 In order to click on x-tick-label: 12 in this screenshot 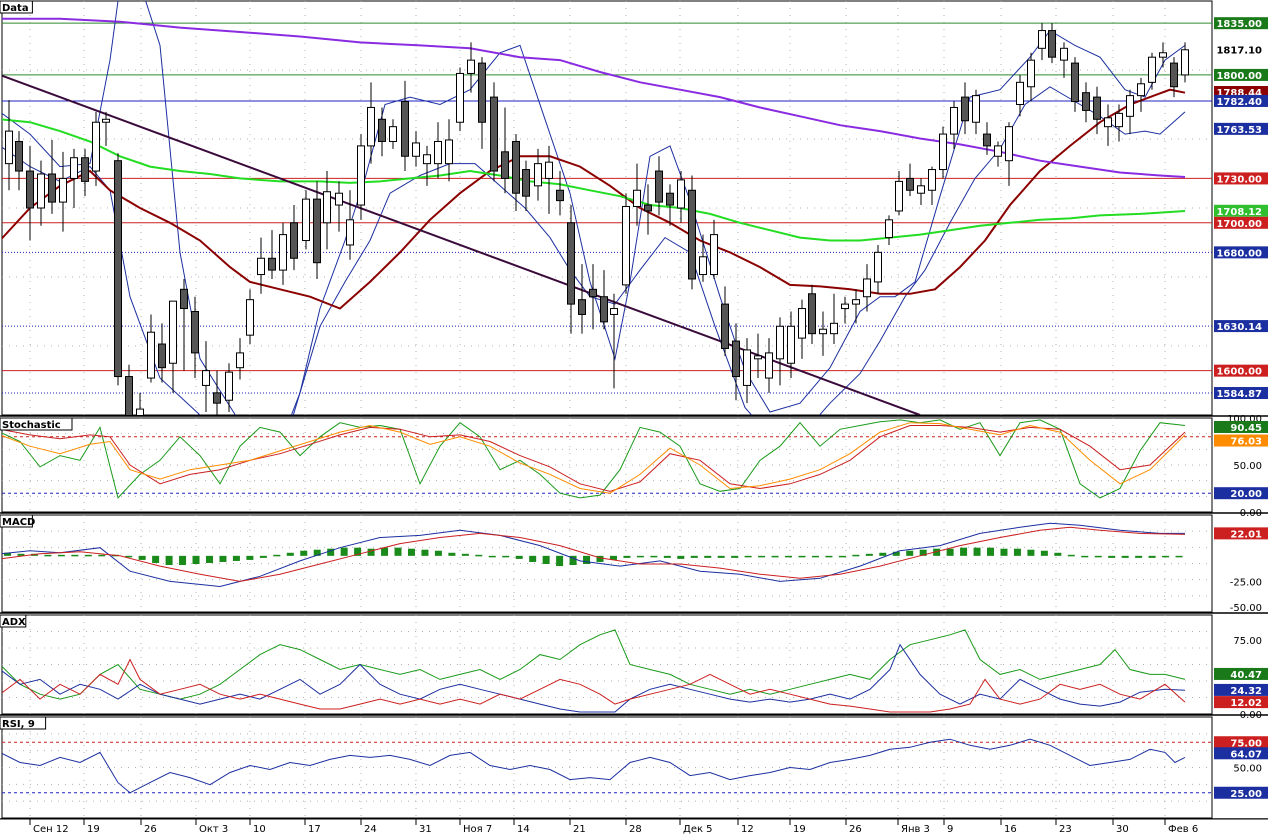, I will do `click(747, 829)`.